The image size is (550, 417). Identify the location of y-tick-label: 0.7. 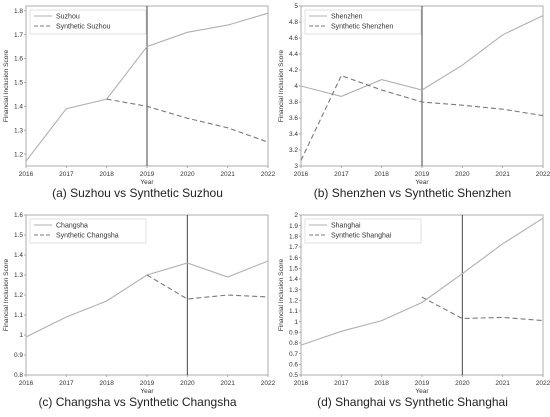
(293, 354).